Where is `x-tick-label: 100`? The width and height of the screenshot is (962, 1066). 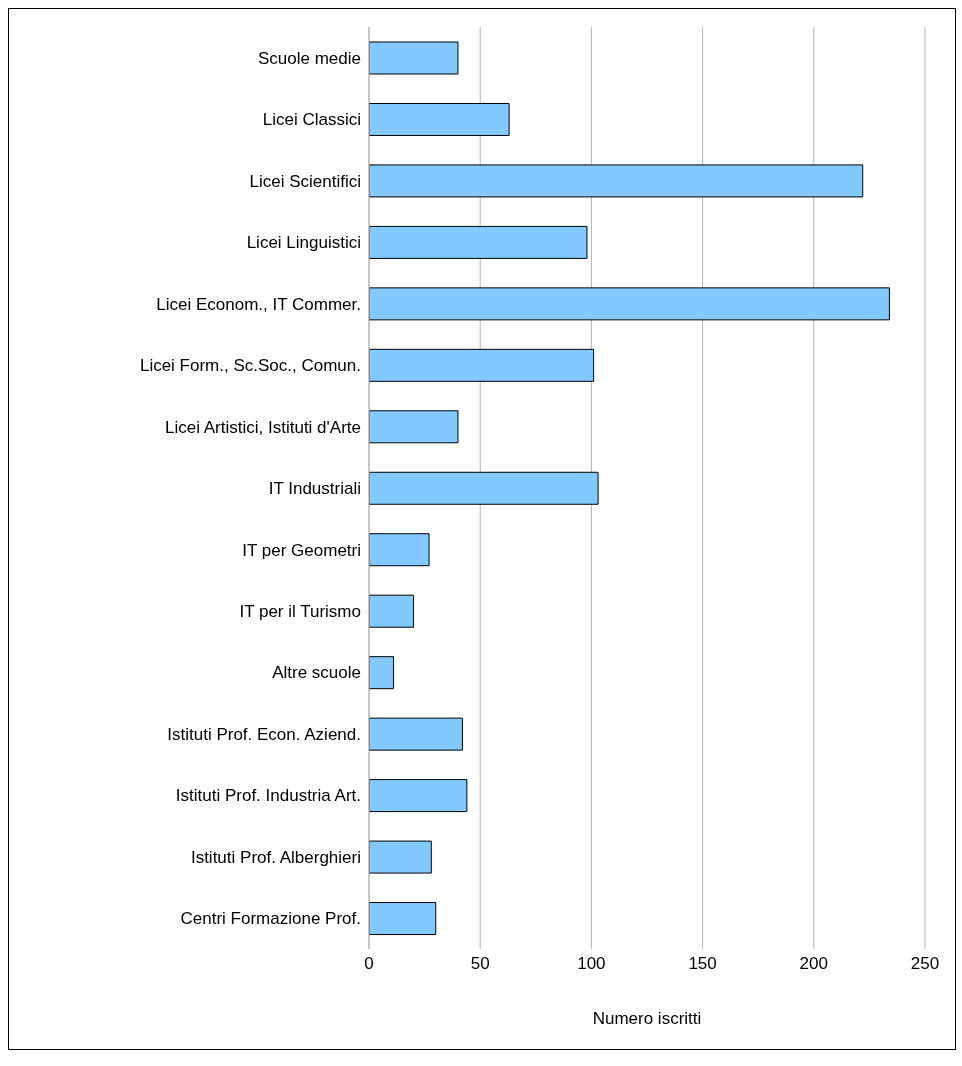
x-tick-label: 100 is located at coordinates (591, 964).